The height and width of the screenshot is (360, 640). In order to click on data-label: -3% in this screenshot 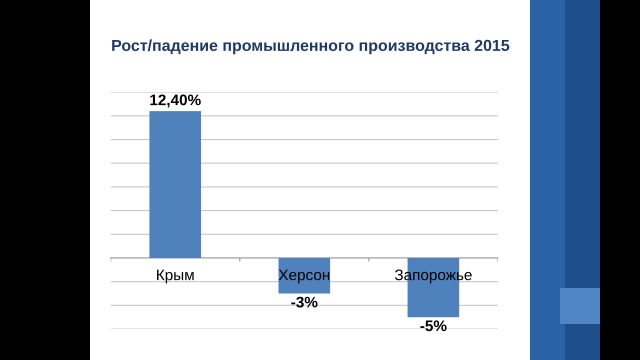, I will do `click(304, 302)`.